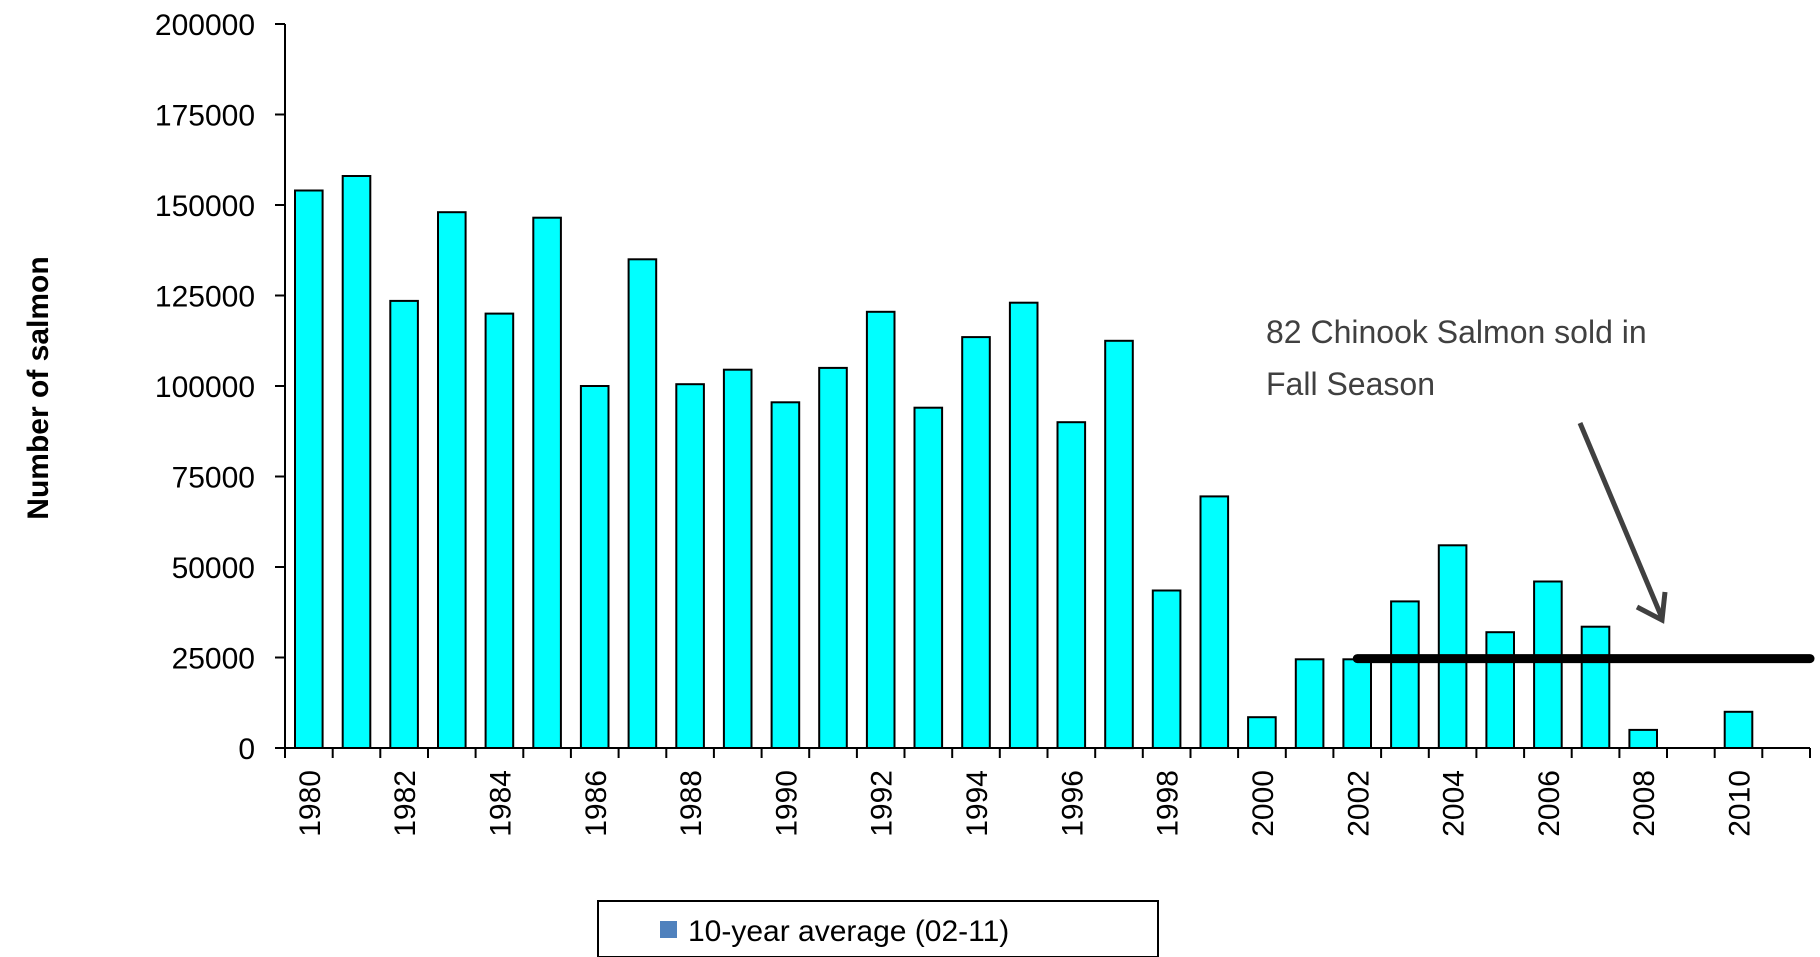  What do you see at coordinates (205, 25) in the screenshot?
I see `y-tick-label: 200000` at bounding box center [205, 25].